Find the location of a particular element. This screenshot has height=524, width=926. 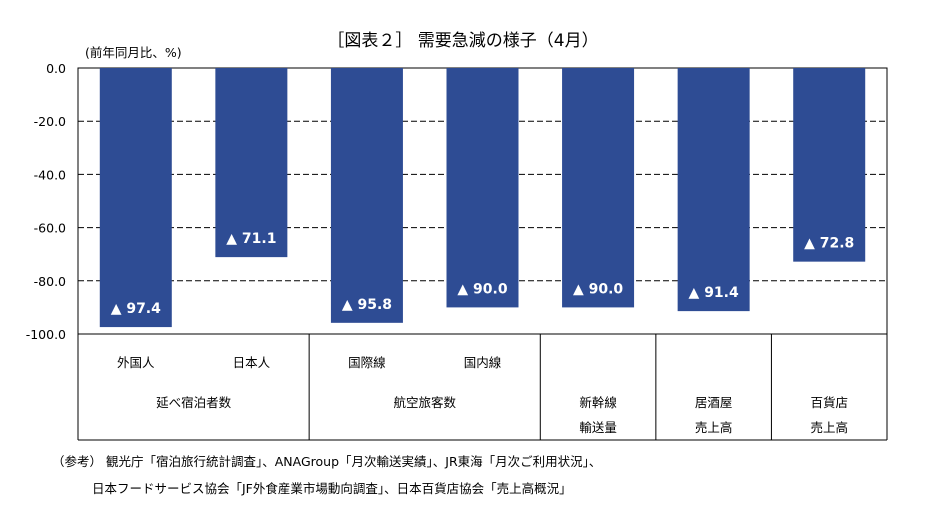

sub-category-label: 国際線 is located at coordinates (367, 362).